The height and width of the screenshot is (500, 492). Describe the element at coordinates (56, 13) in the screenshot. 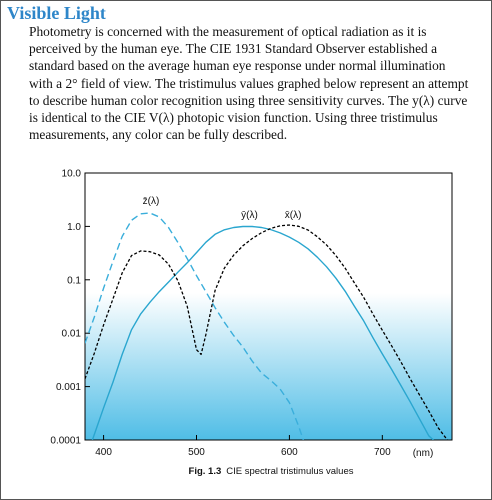

I see `page-title: Visible Light` at that location.